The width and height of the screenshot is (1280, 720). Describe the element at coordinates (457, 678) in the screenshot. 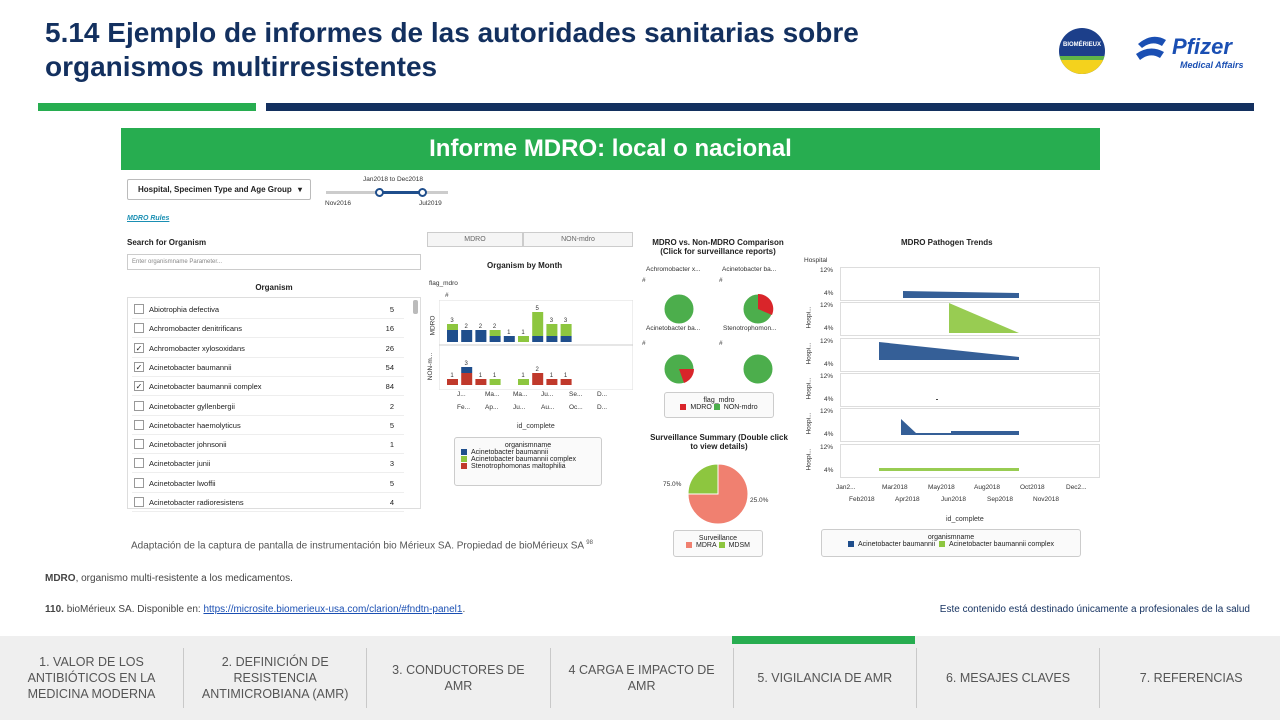

I see `nav-tab-3: 3. CONDUCTORES DE AMR` at that location.